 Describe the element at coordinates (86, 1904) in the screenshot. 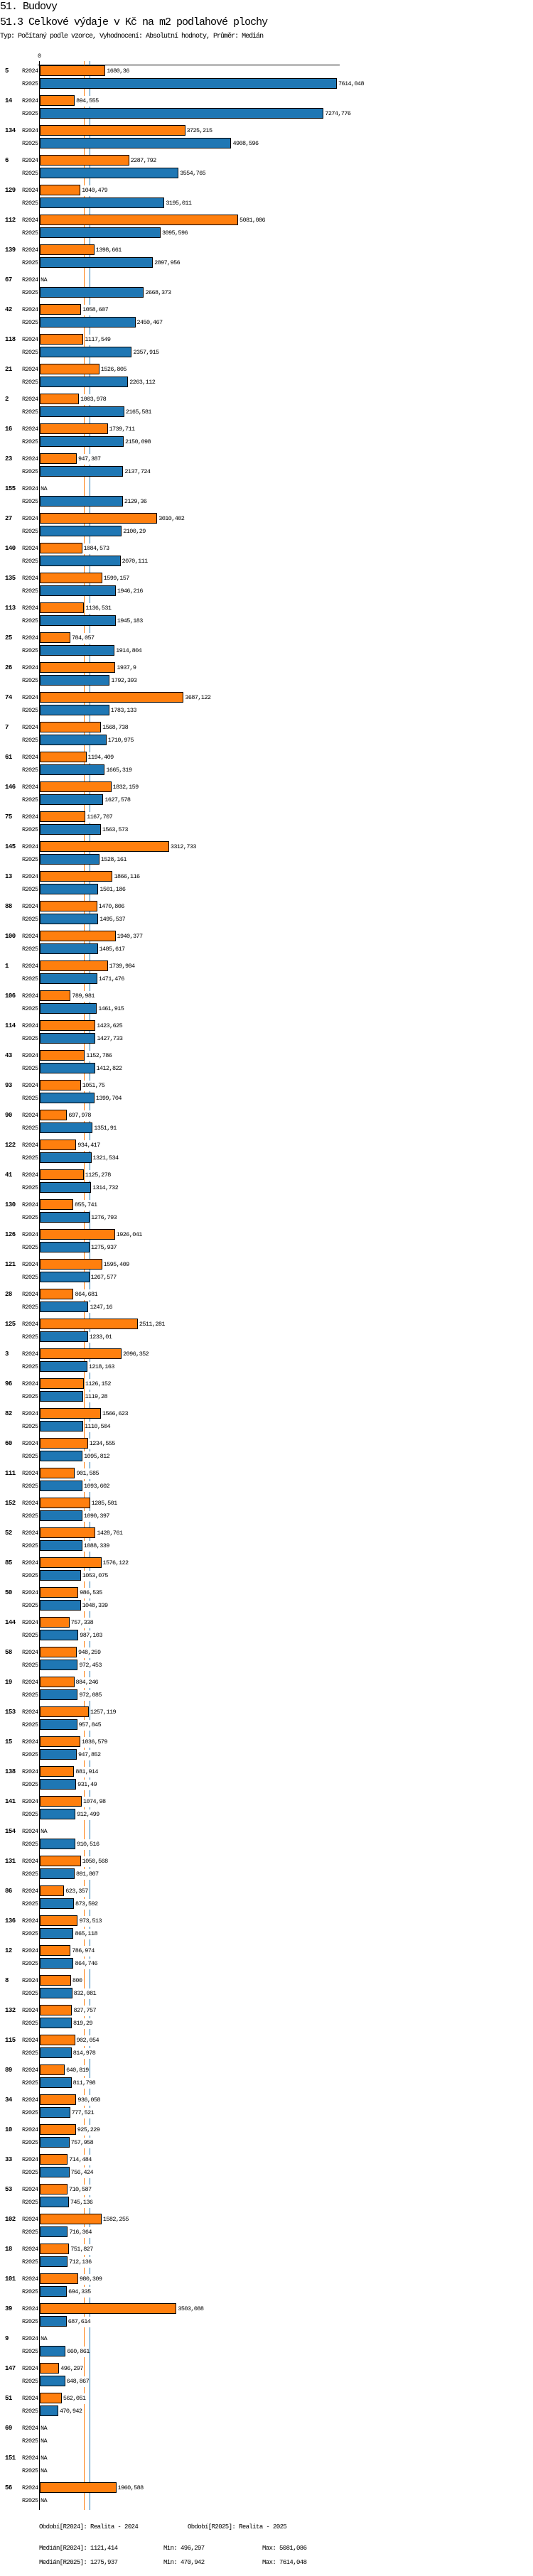

I see `data-label: 873,592` at that location.